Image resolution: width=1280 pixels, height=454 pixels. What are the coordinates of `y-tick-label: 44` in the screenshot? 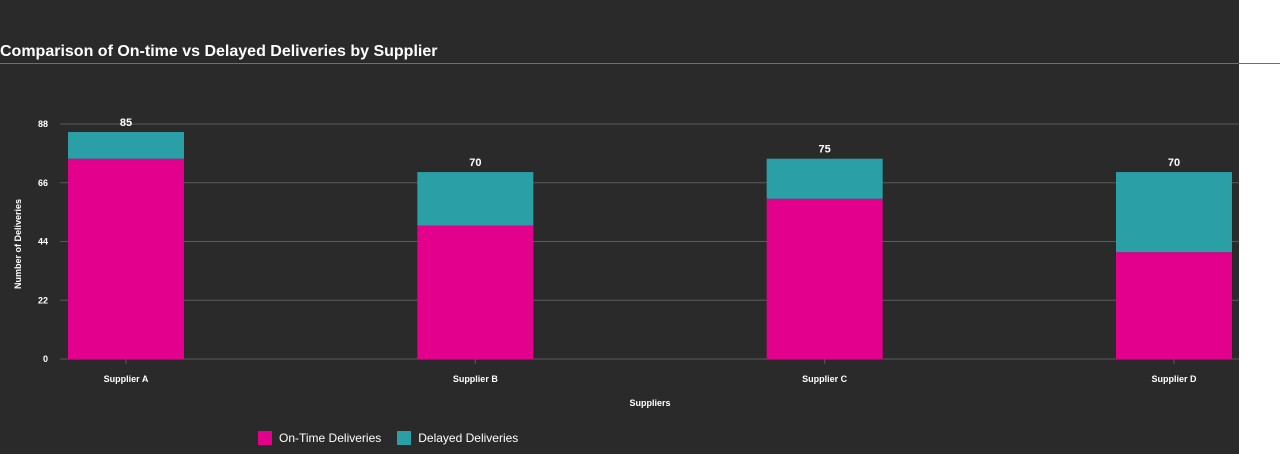 It's located at (43, 242).